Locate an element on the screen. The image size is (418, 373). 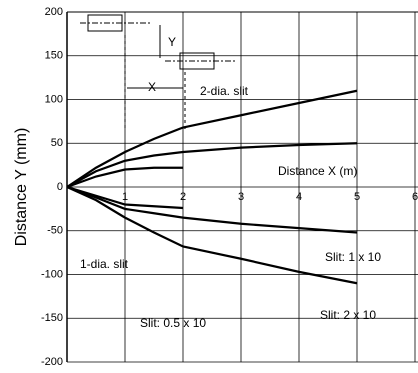
x-tick-label: 4 is located at coordinates (299, 197).